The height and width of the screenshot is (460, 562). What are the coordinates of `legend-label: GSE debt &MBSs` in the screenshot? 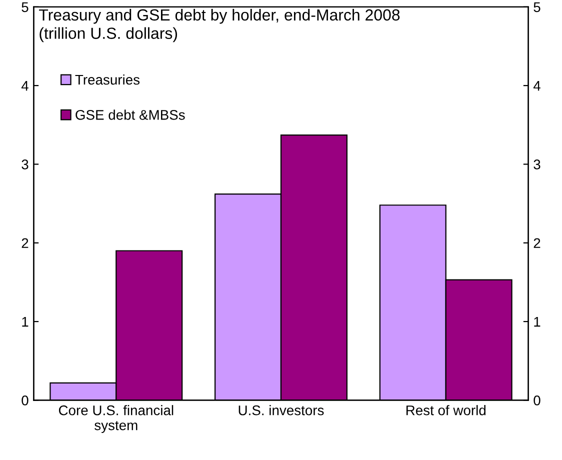 It's located at (130, 115).